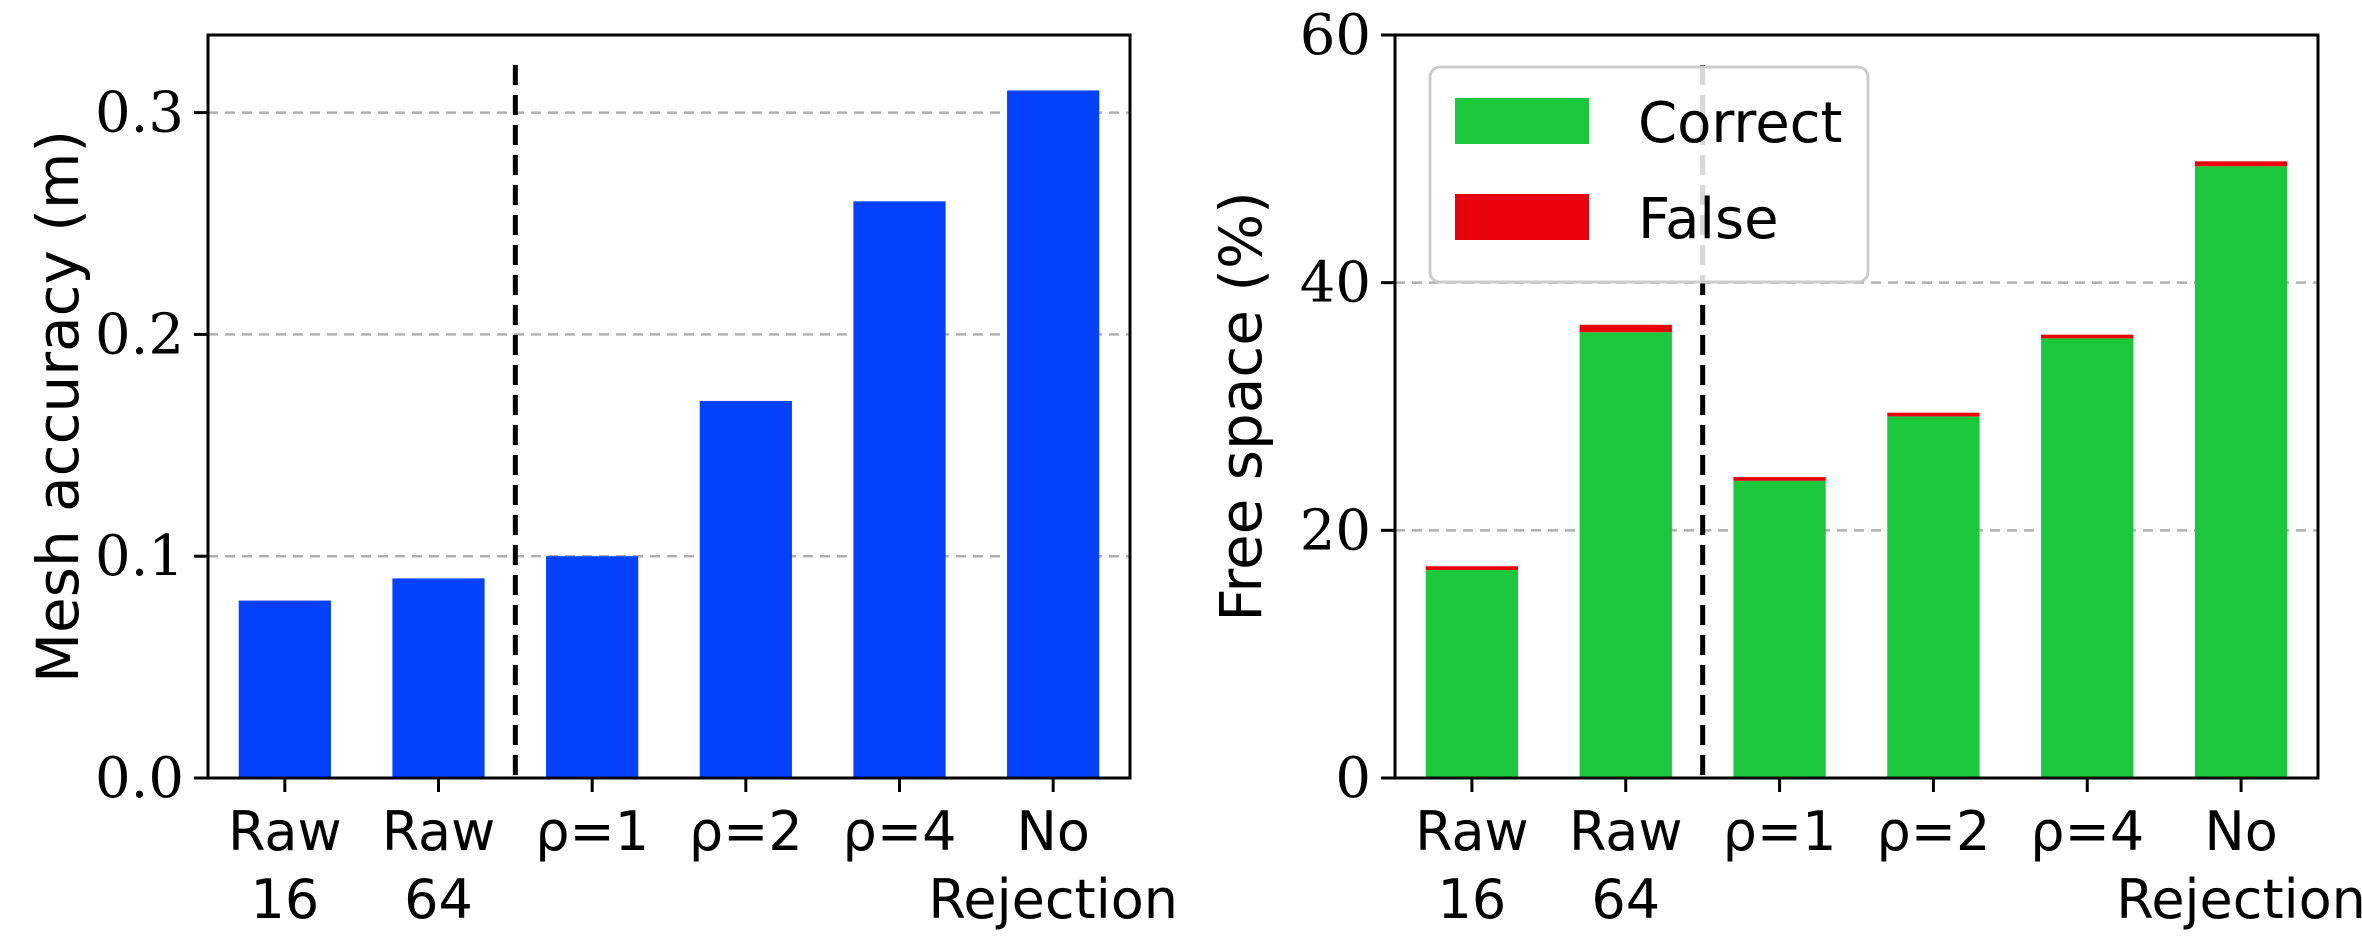  I want to click on free-space-x-tick-label-line2: Rejection, so click(2239, 899).